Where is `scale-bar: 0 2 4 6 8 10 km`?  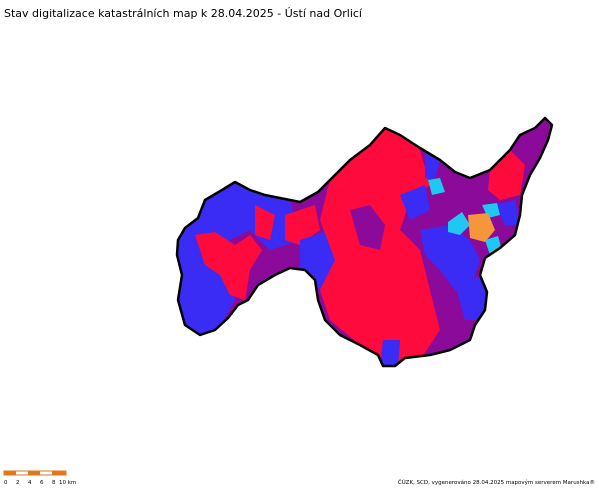 scale-bar: 0 2 4 6 8 10 km is located at coordinates (39, 478).